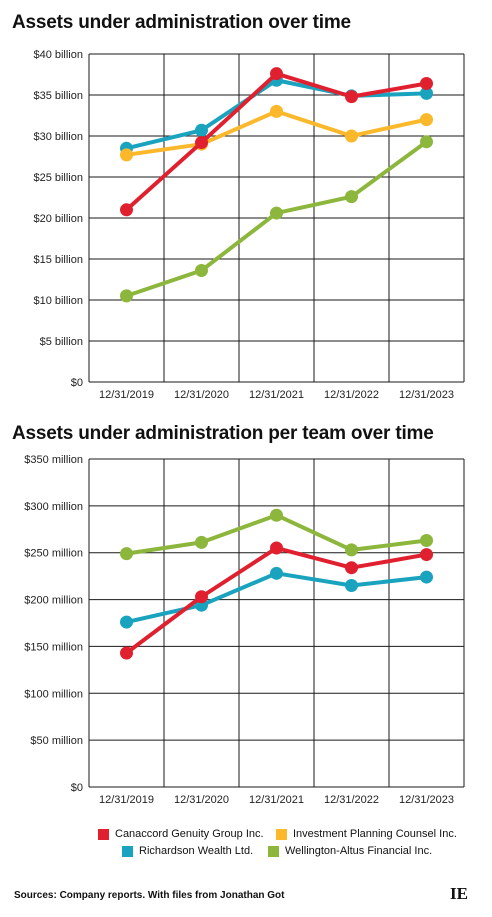 This screenshot has width=492, height=917. Describe the element at coordinates (53, 507) in the screenshot. I see `y-tick-label: $300 million` at that location.